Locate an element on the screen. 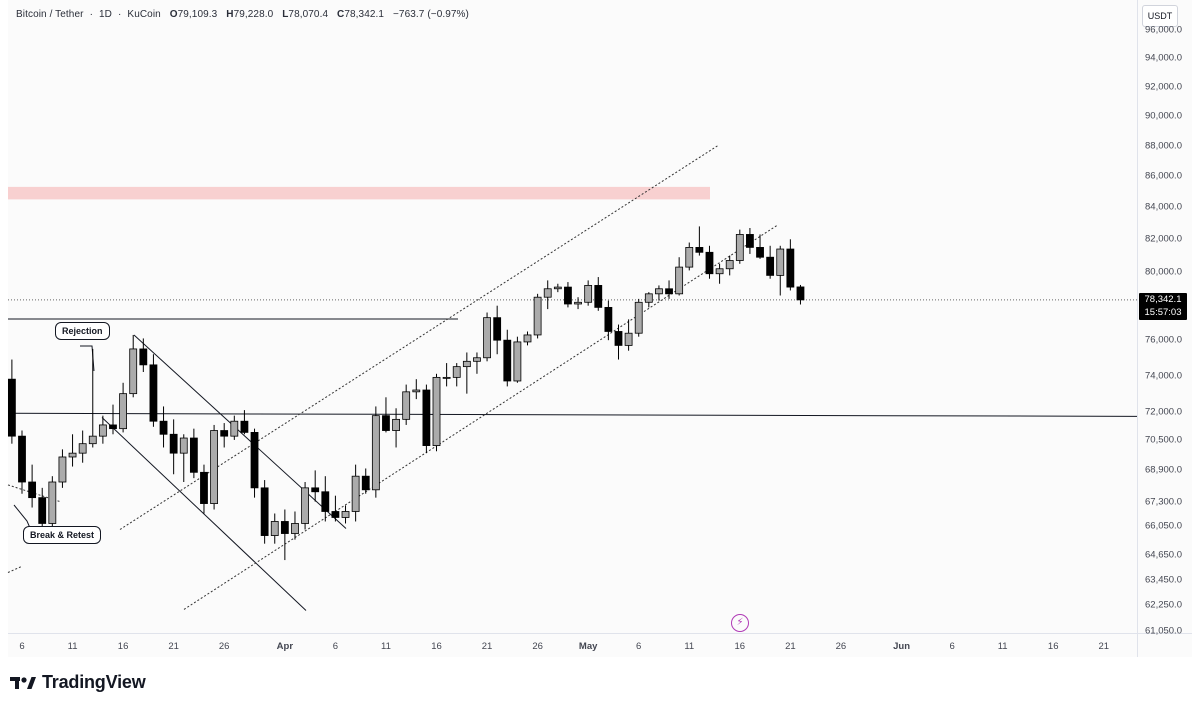 This screenshot has width=1200, height=707. x-tick-label: Jun is located at coordinates (902, 646).